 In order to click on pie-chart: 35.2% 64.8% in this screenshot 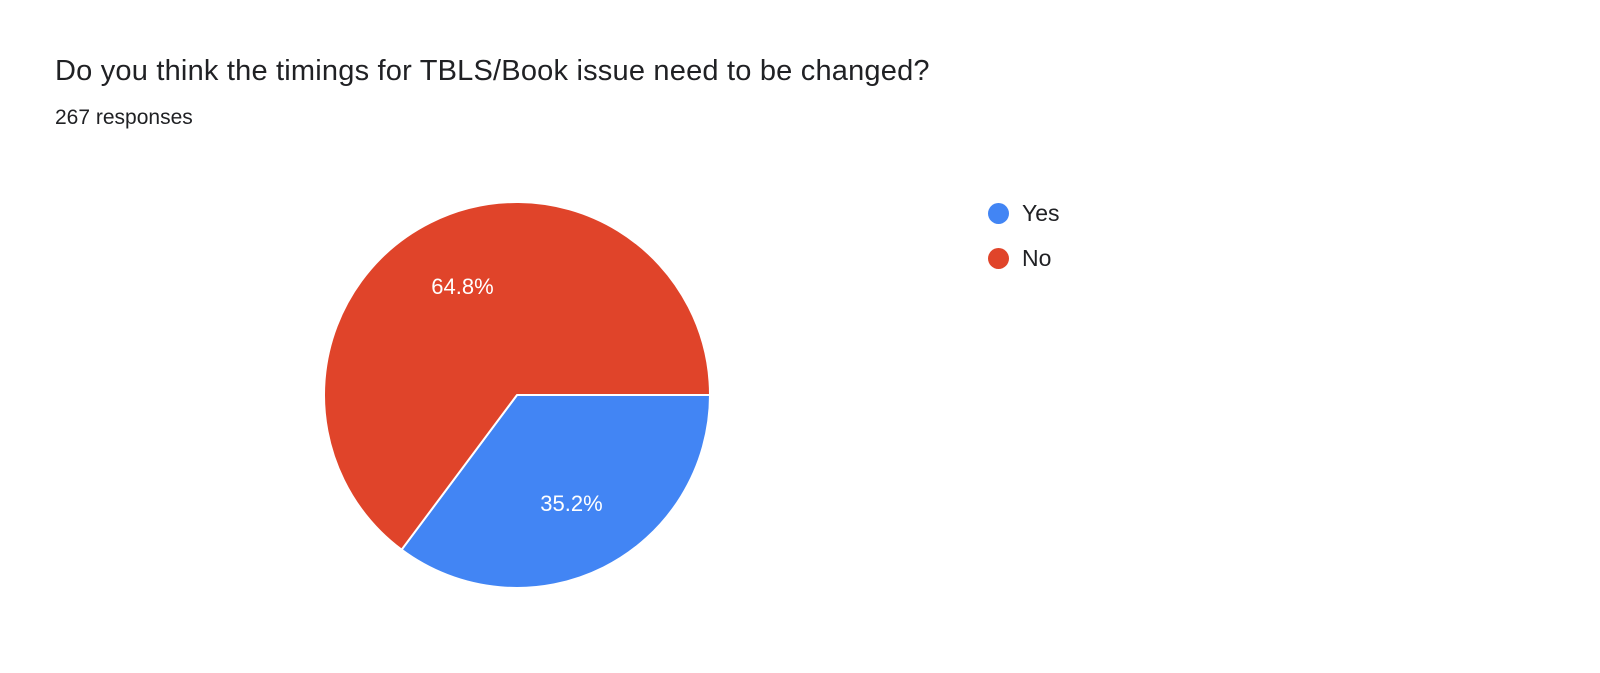, I will do `click(517, 395)`.